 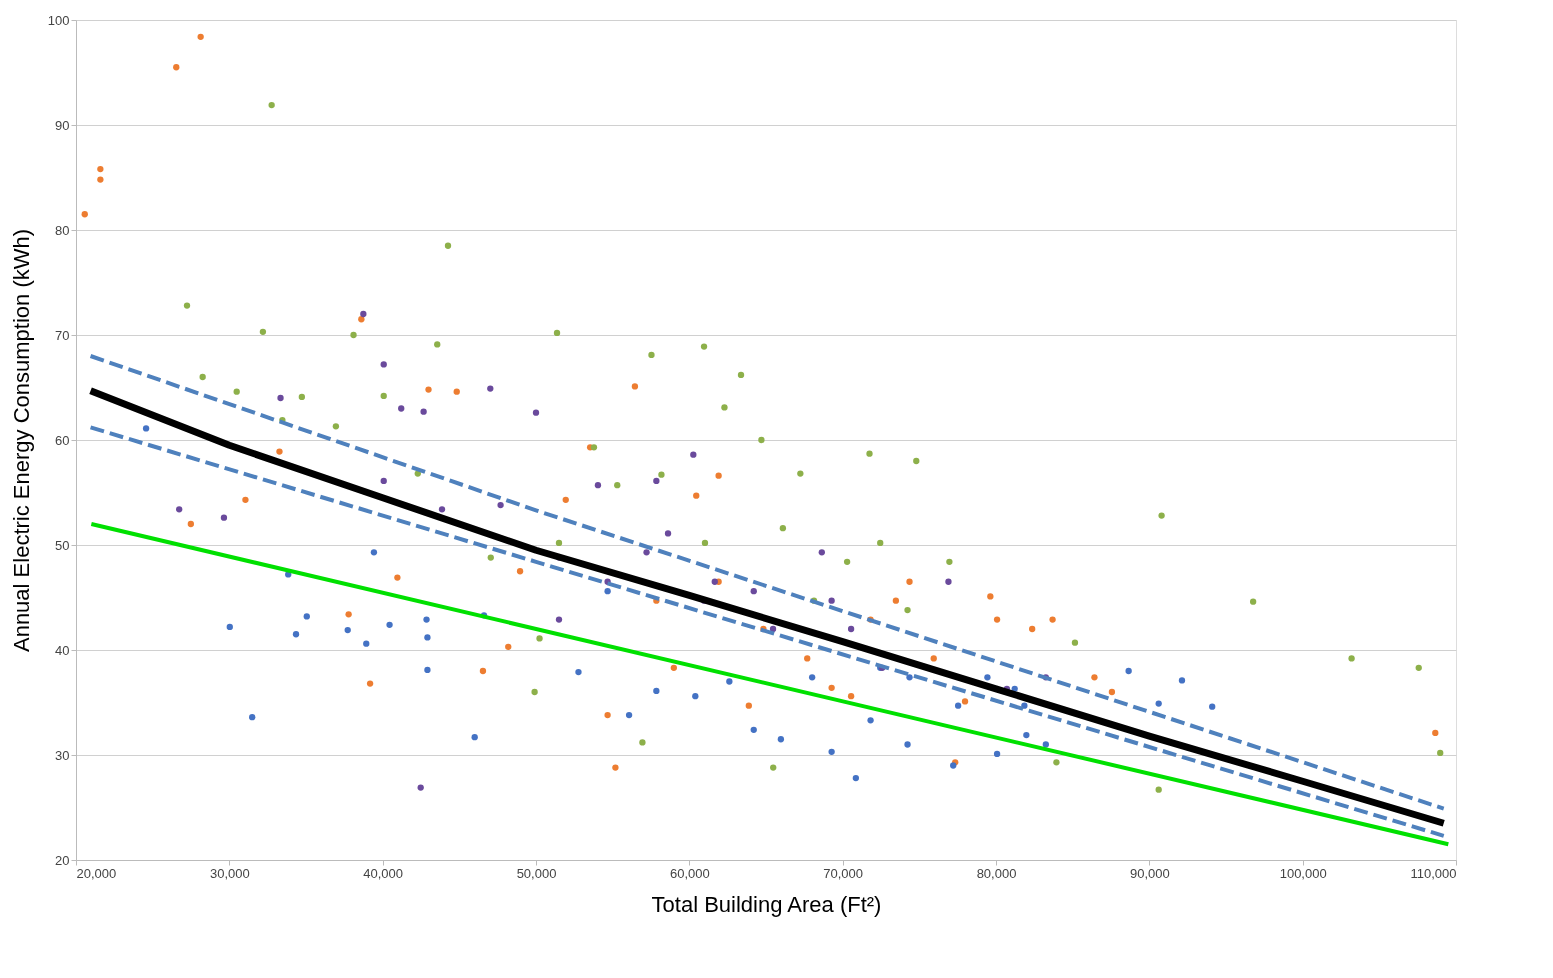 What do you see at coordinates (996, 873) in the screenshot?
I see `x-tick-label: 80,000` at bounding box center [996, 873].